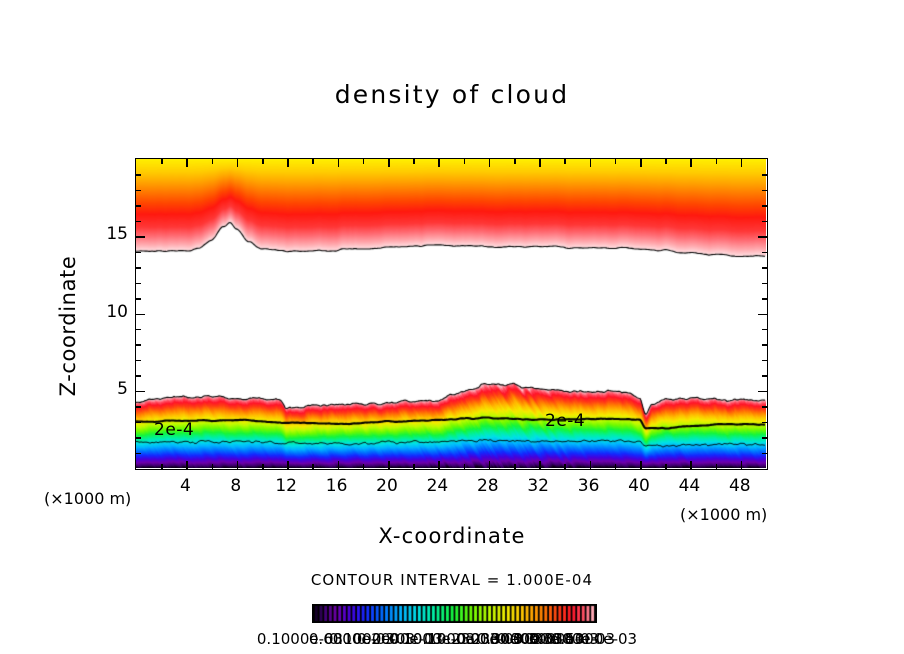 This screenshot has width=904, height=654. What do you see at coordinates (588, 486) in the screenshot?
I see `x-tick-label: 36` at bounding box center [588, 486].